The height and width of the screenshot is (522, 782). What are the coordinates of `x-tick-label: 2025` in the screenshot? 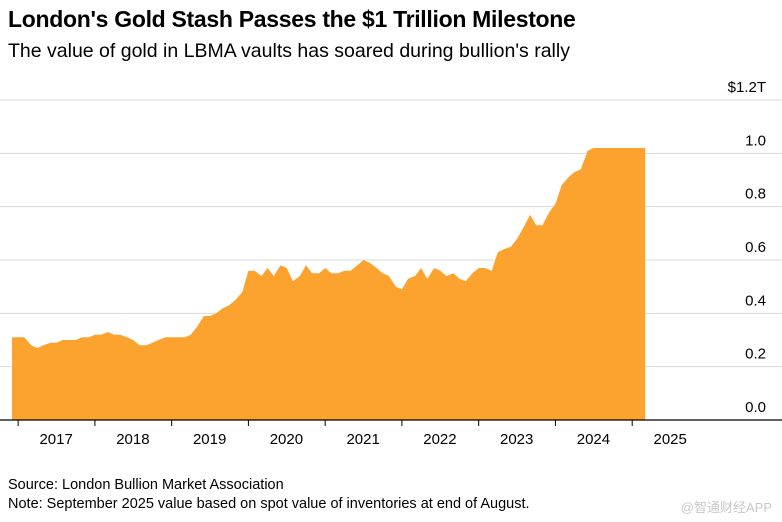 It's located at (670, 439).